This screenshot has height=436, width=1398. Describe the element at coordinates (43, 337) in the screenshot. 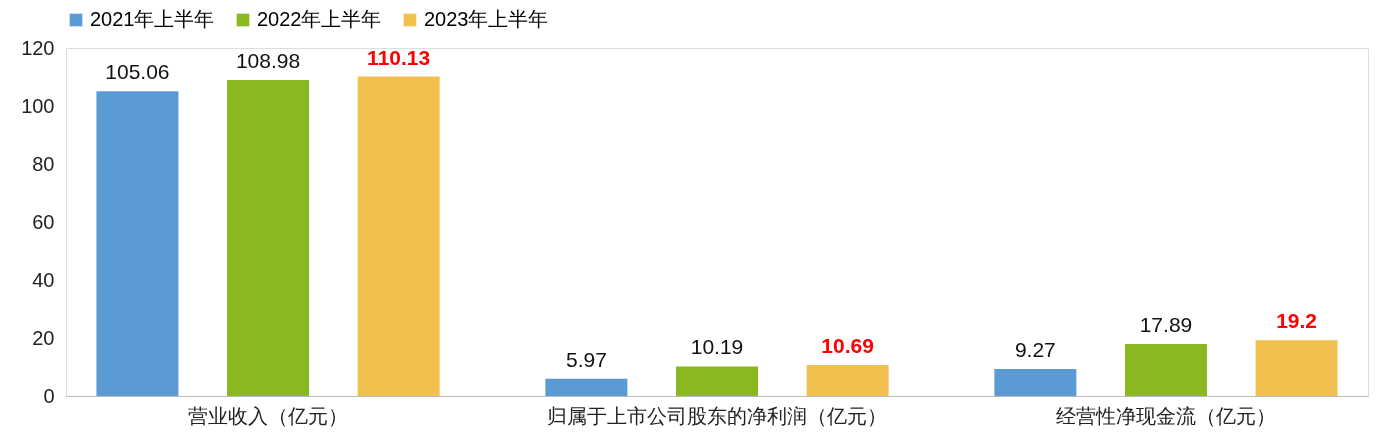

I see `y-tick-label: 20` at that location.